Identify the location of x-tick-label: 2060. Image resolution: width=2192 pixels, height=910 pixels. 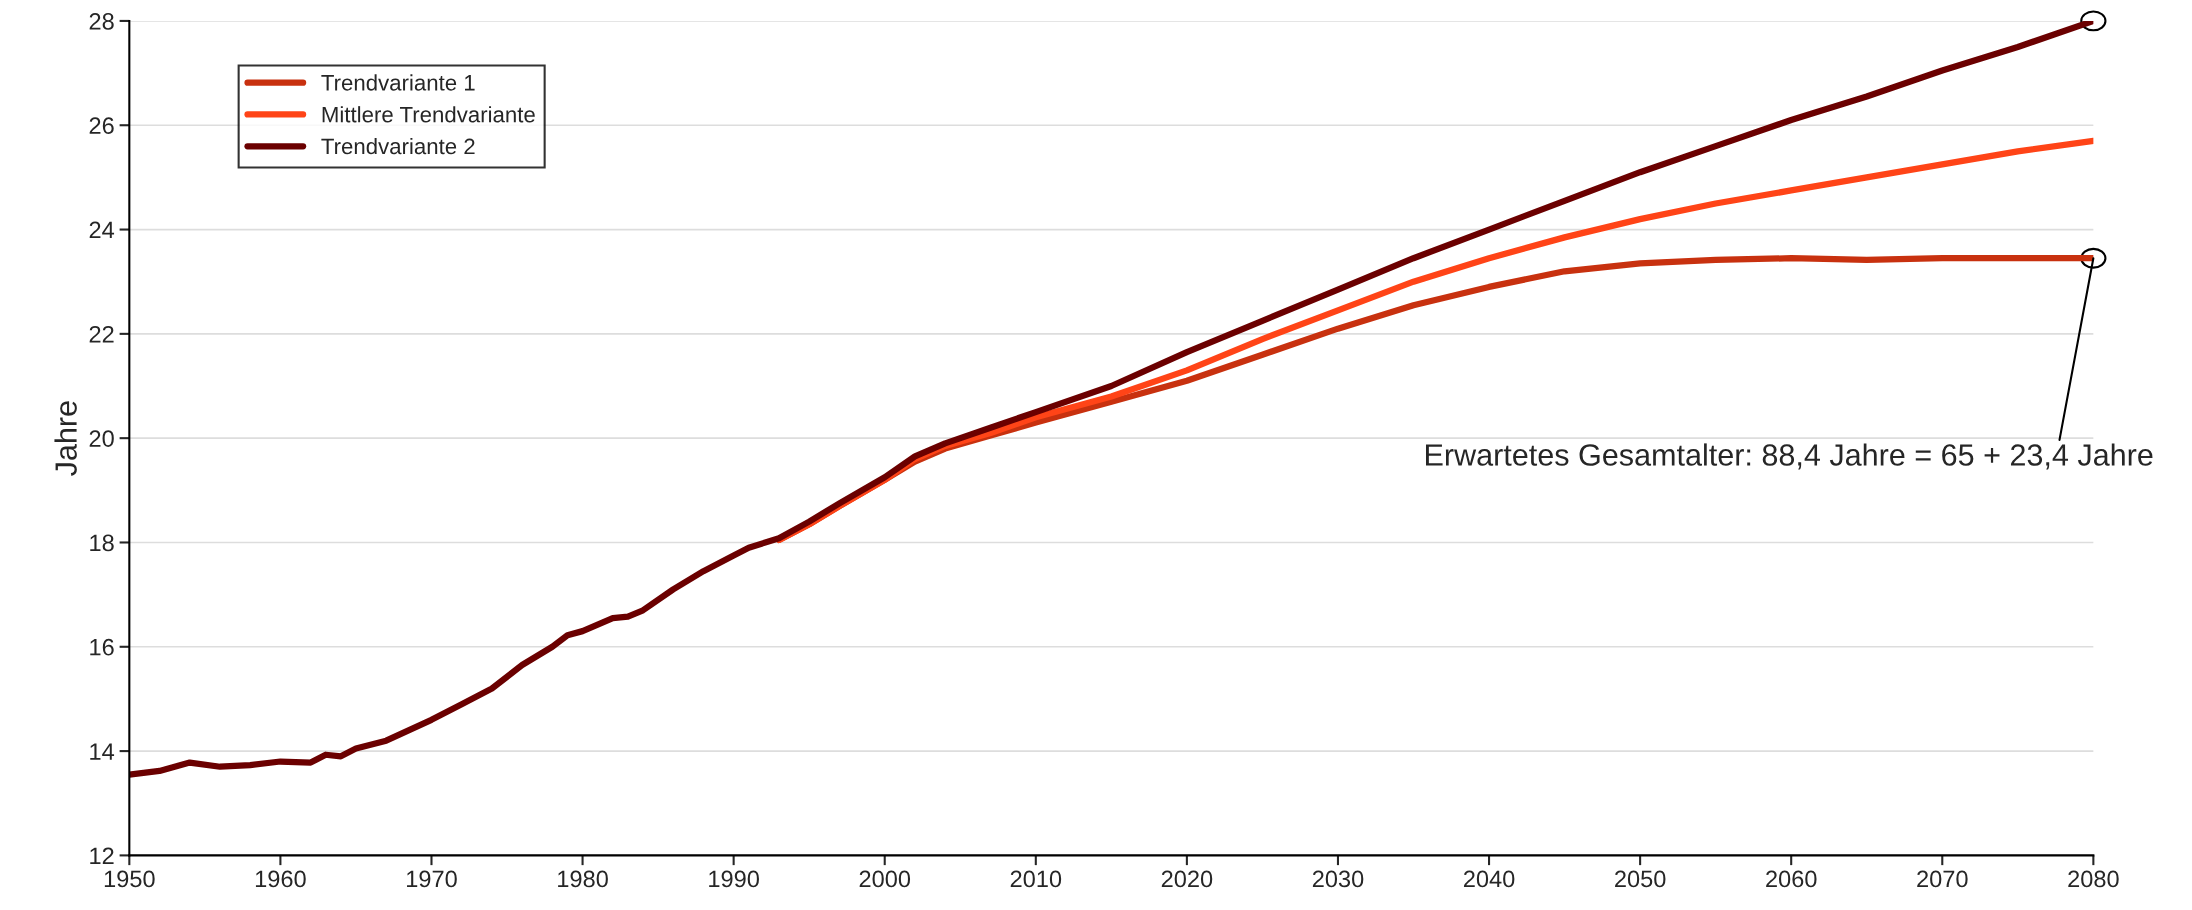
(1791, 879).